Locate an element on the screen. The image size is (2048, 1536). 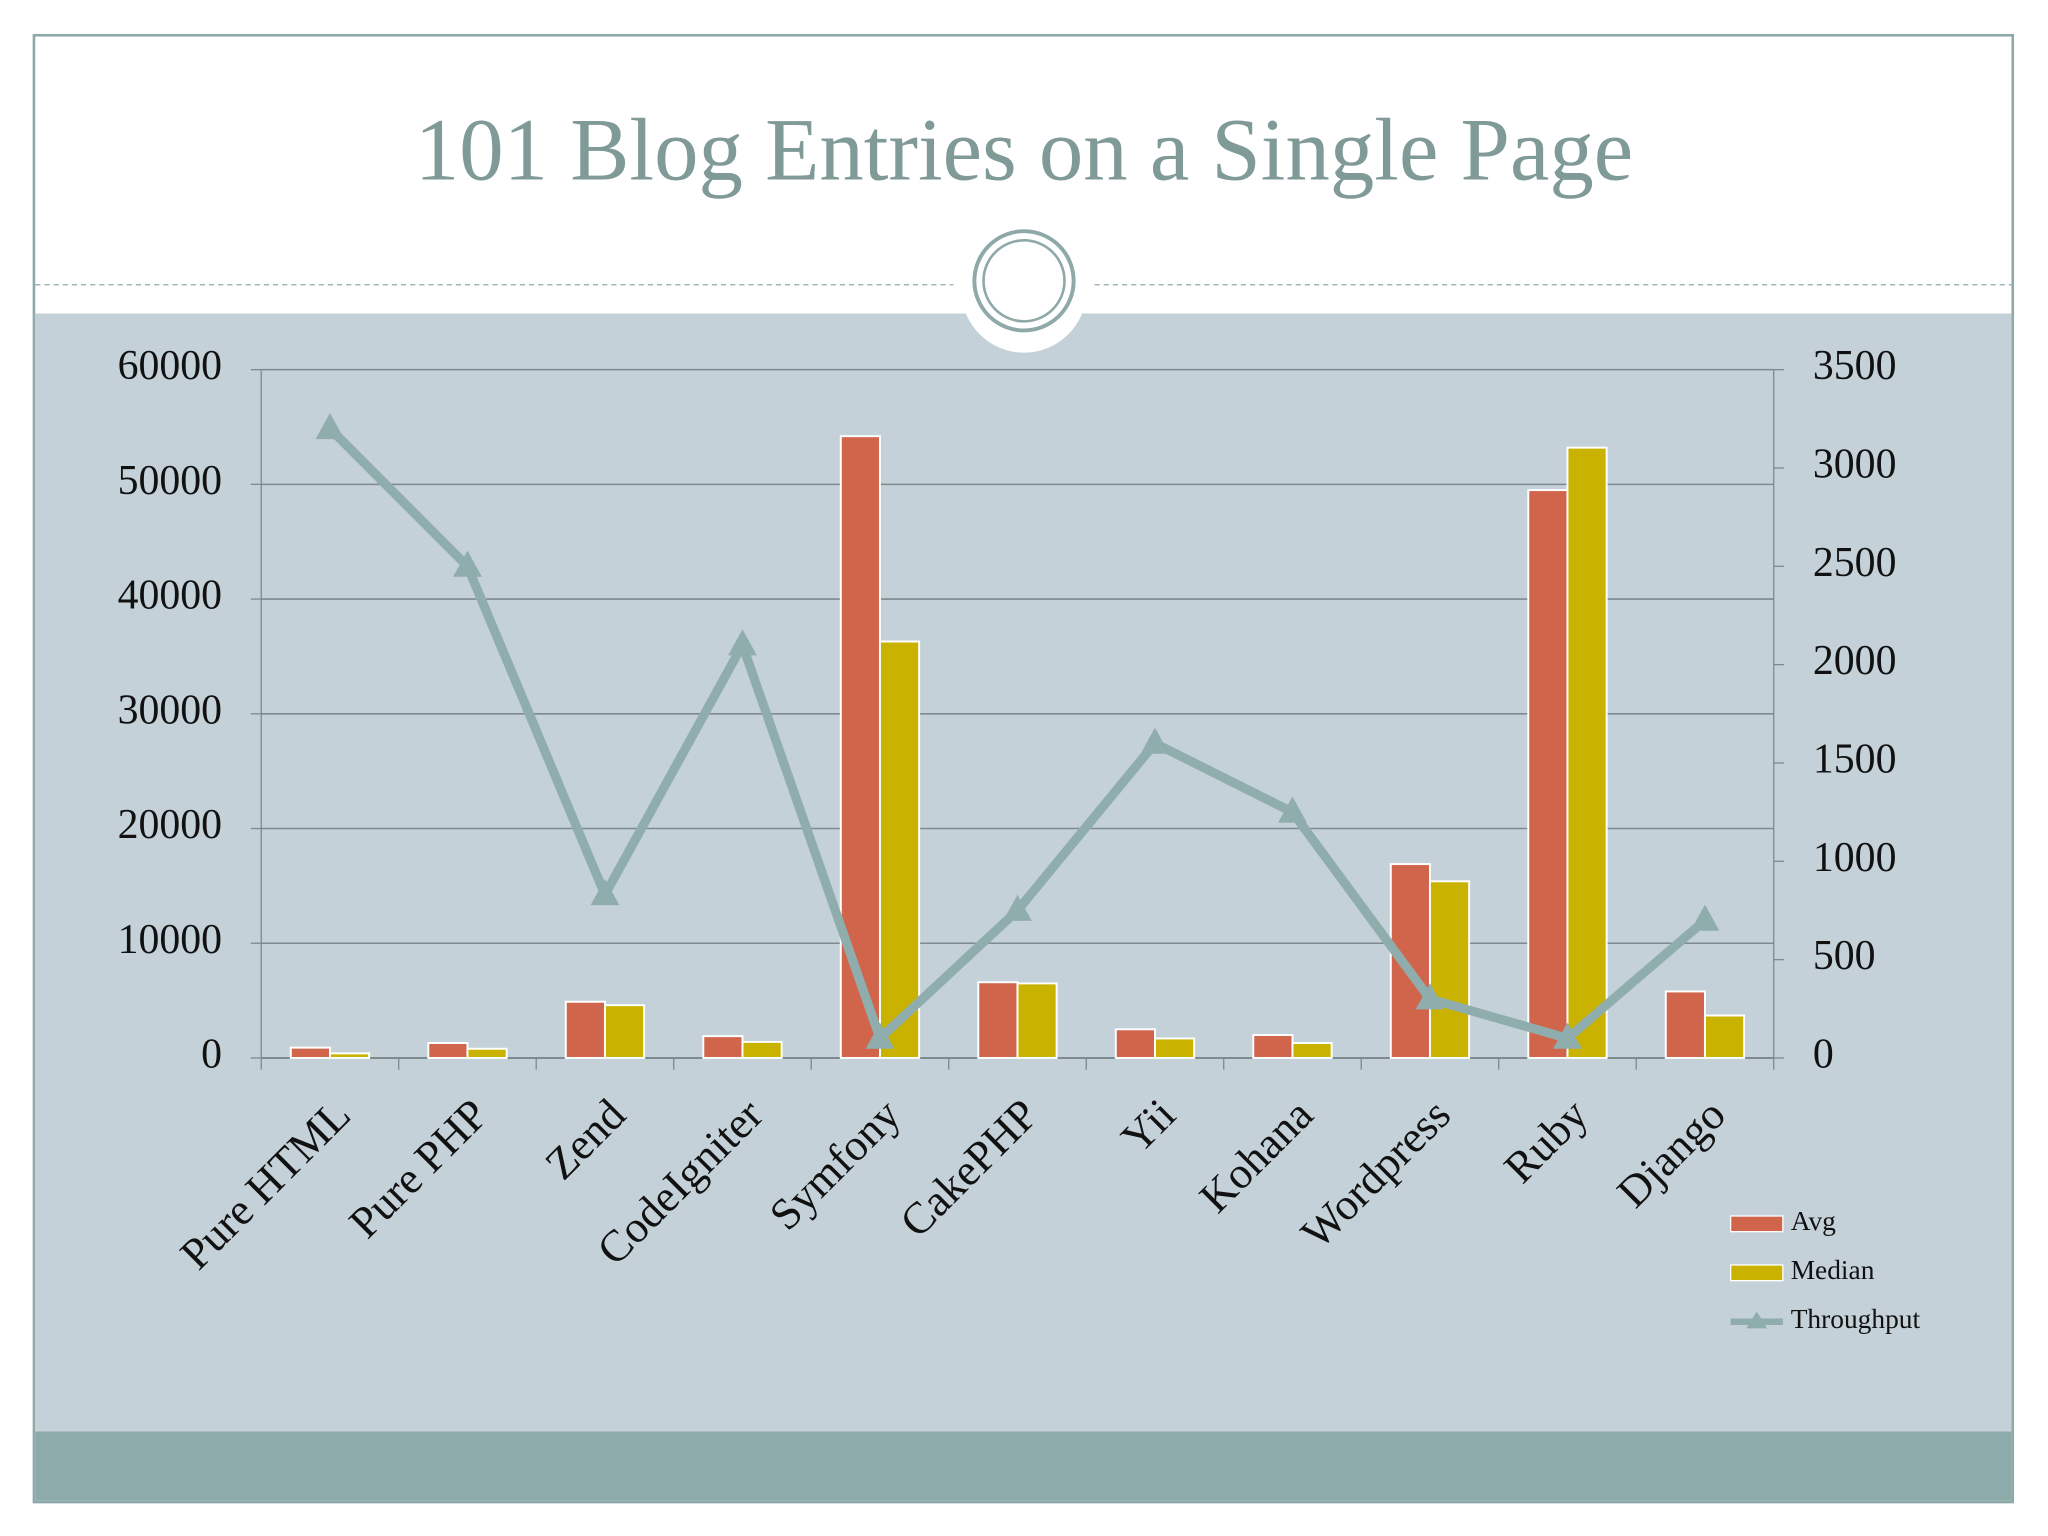
ornament-bg is located at coordinates (1024, 290).